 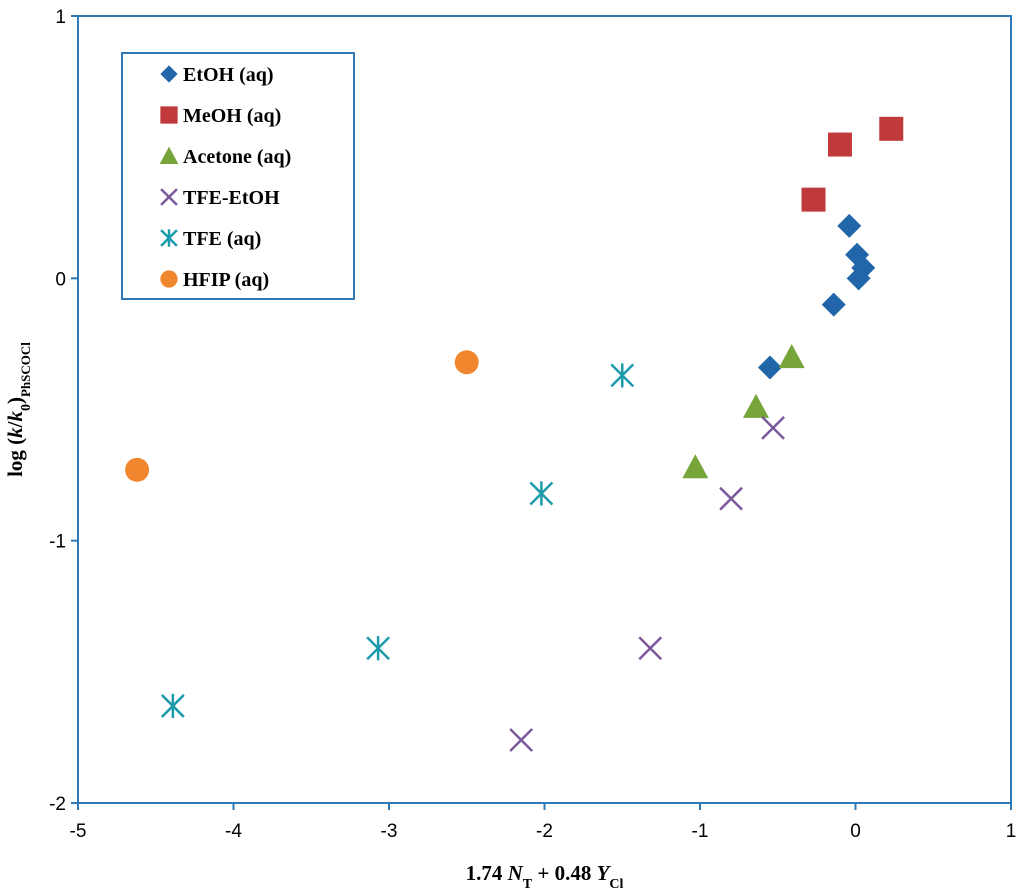 I want to click on legend-item: MeOH (aq), so click(x=220, y=116).